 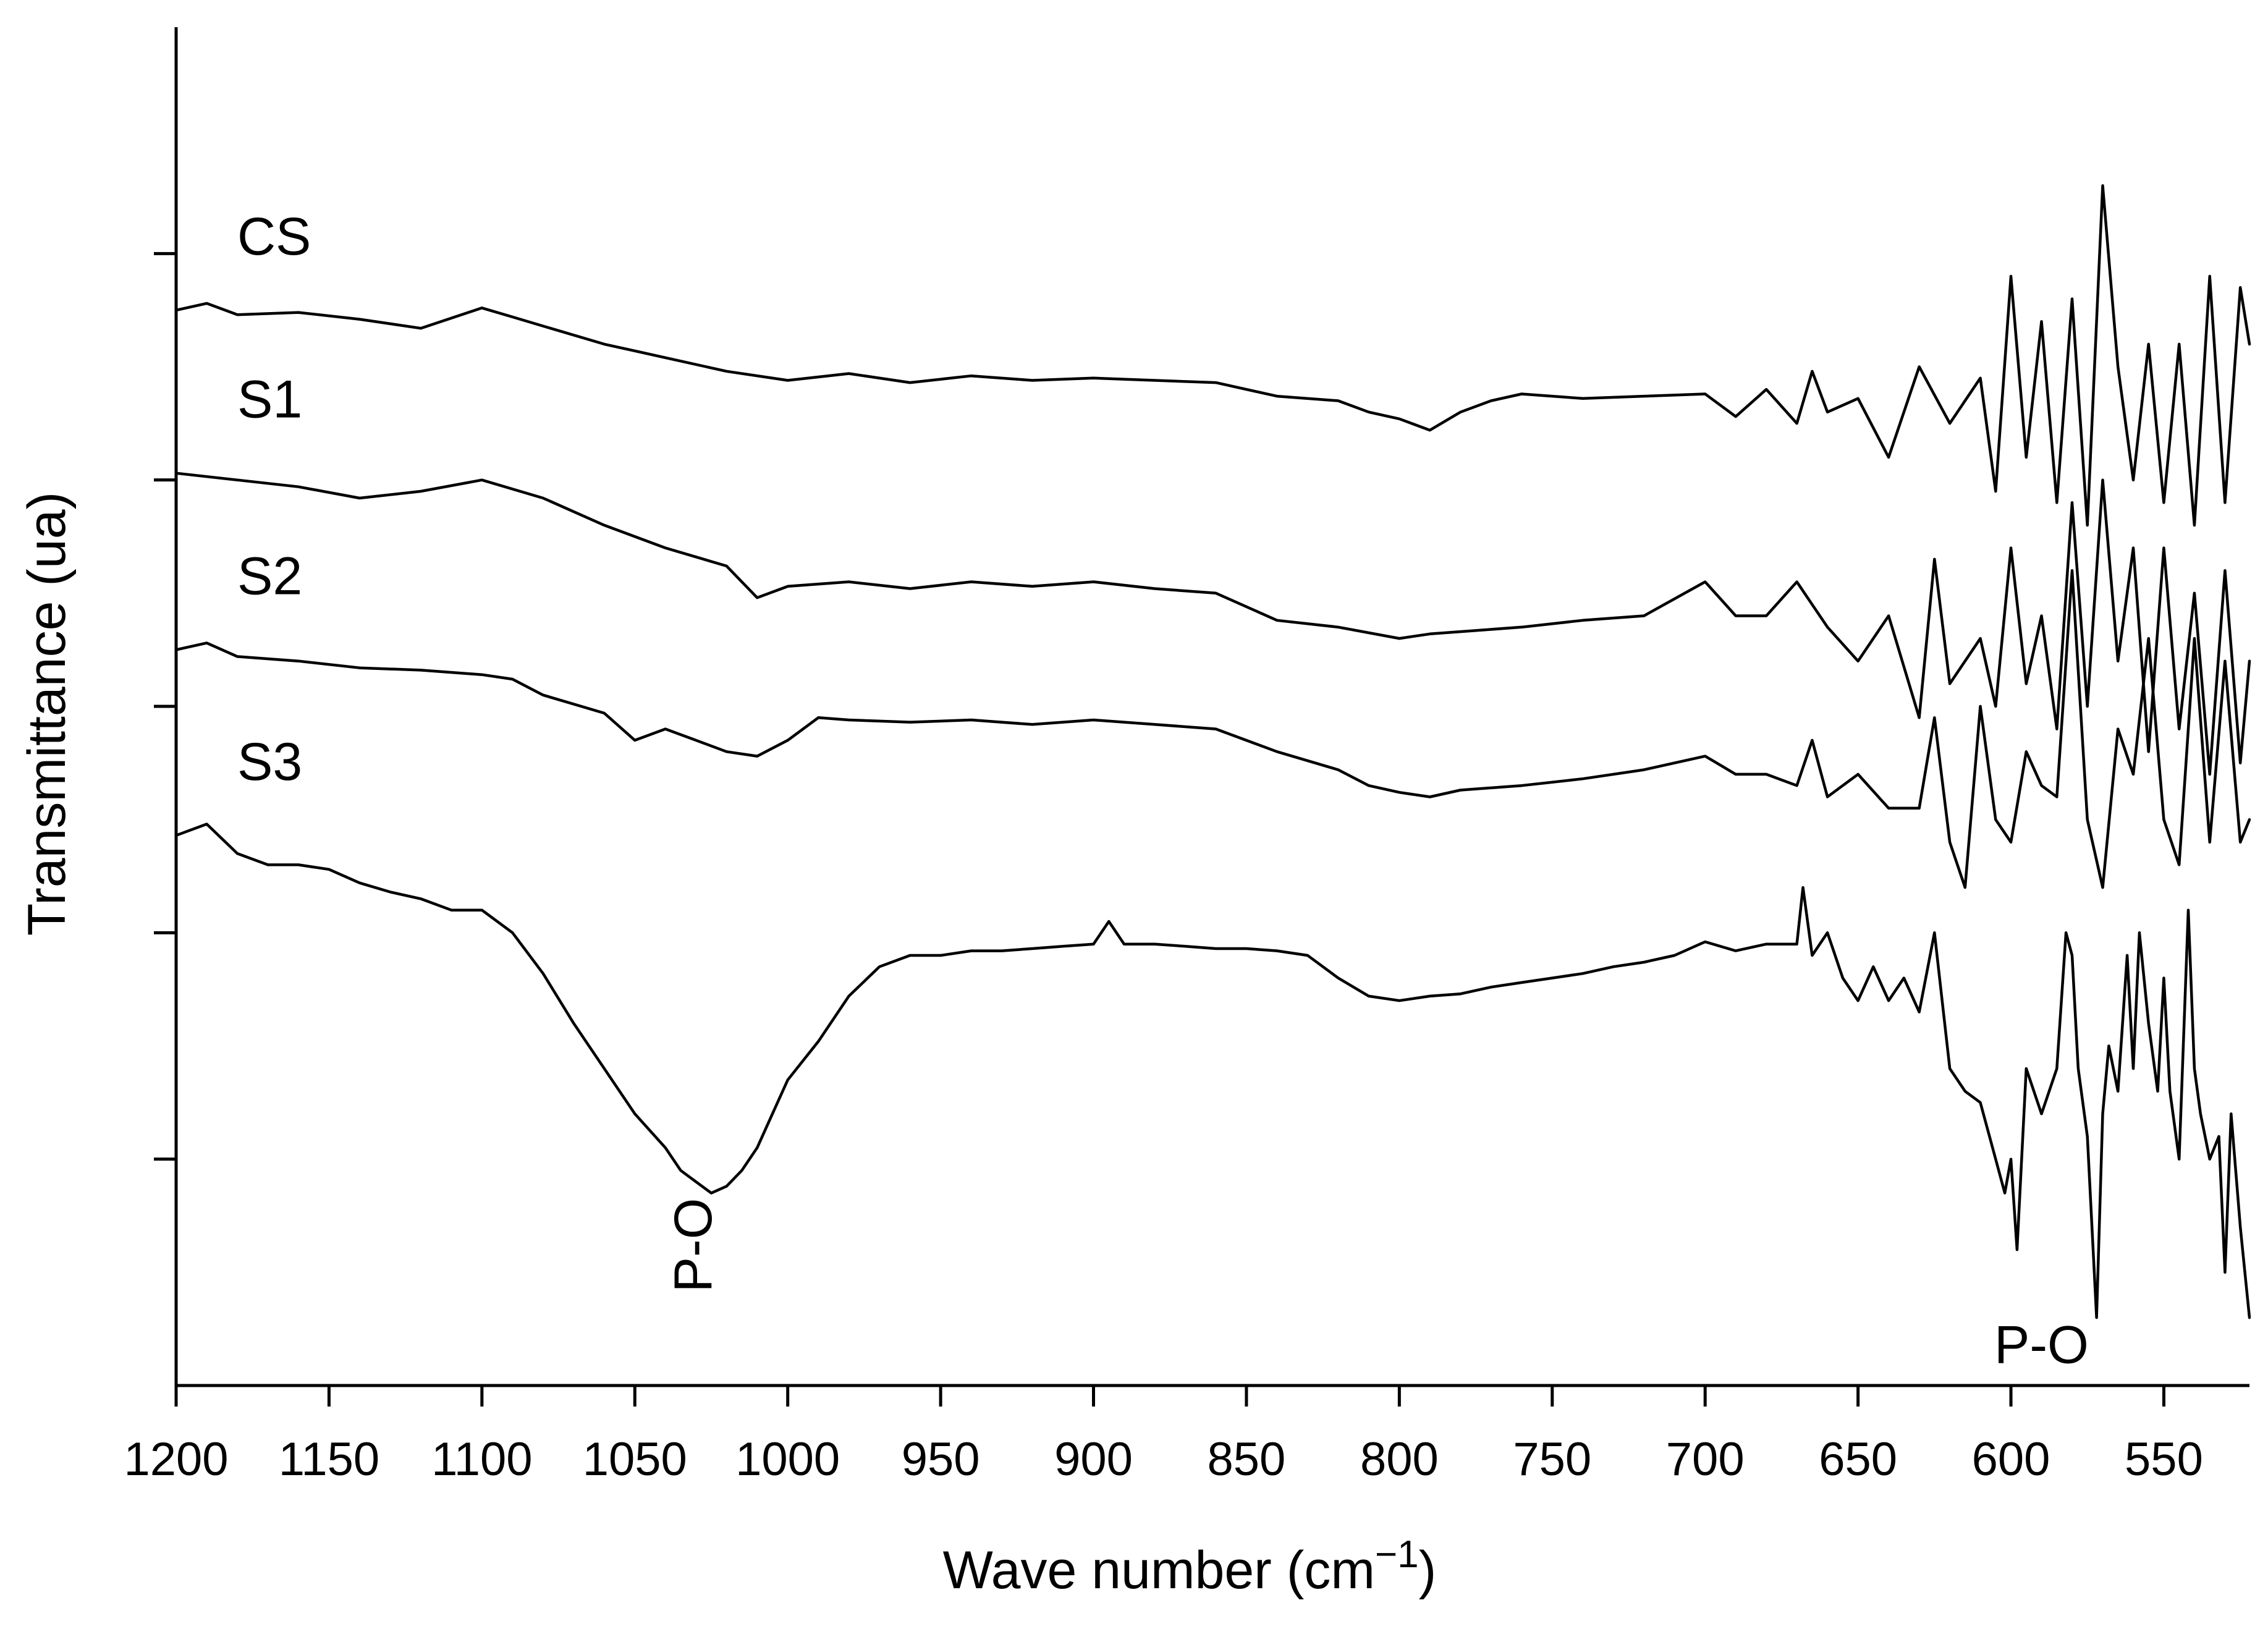 I want to click on annotations: P-O P-O, so click(x=1376, y=1286).